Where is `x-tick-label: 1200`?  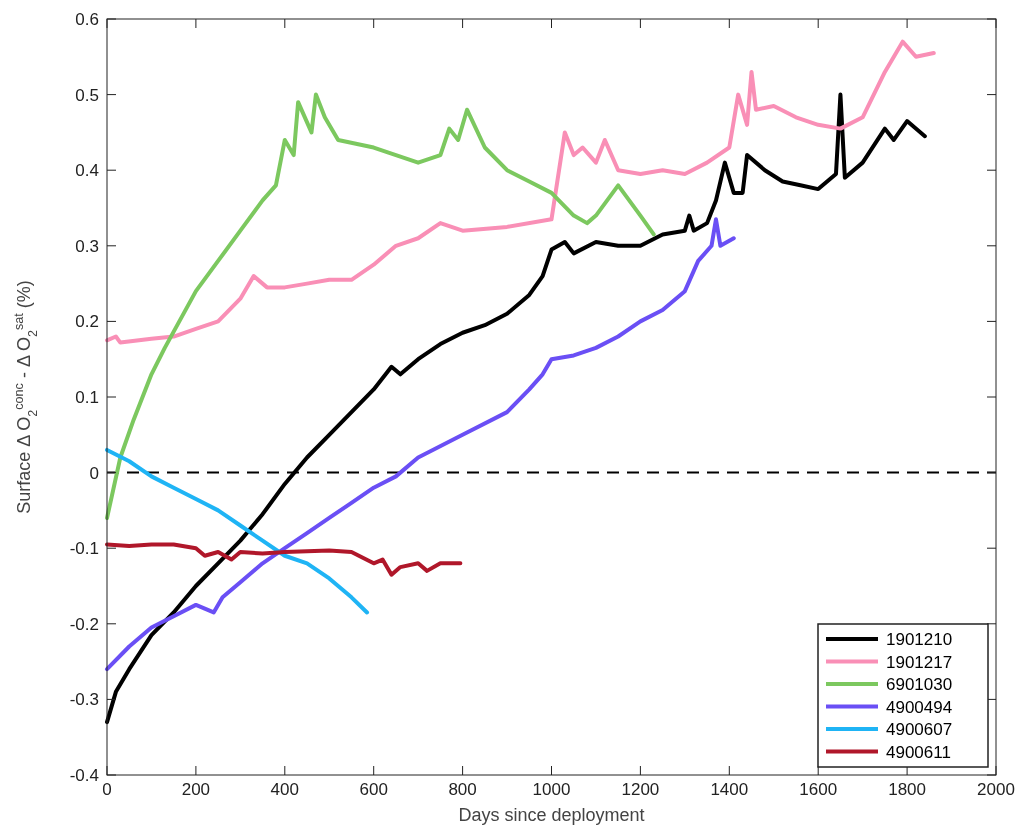
x-tick-label: 1200 is located at coordinates (640, 789).